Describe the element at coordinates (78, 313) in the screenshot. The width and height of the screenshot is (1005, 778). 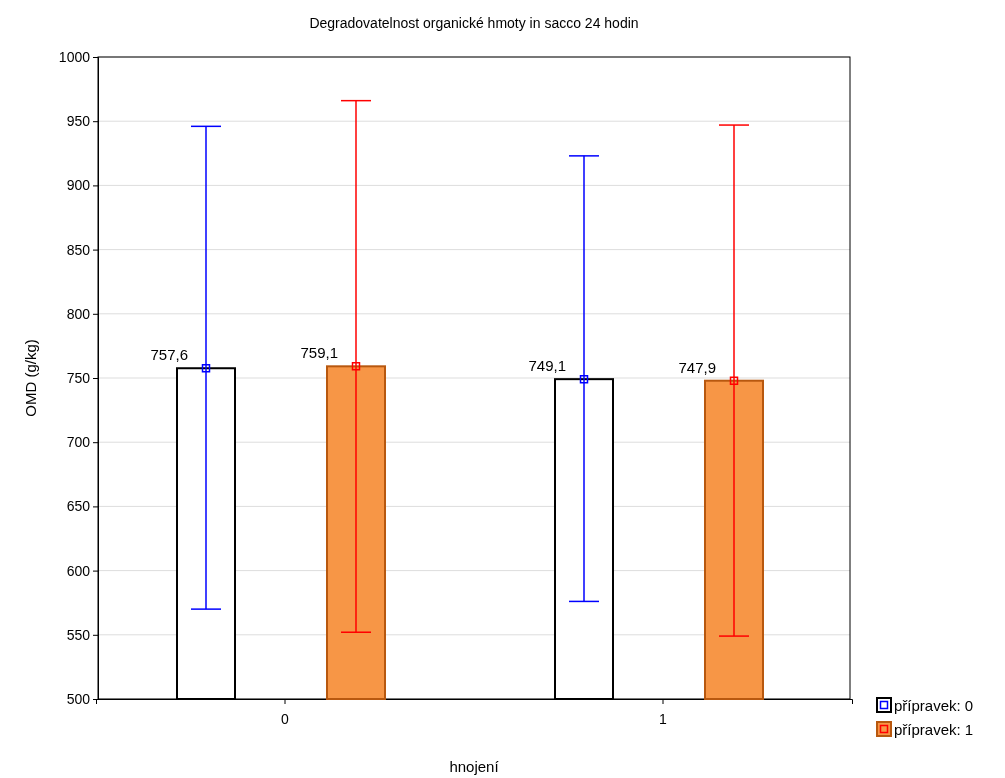
I see `y-tick-label: 800` at that location.